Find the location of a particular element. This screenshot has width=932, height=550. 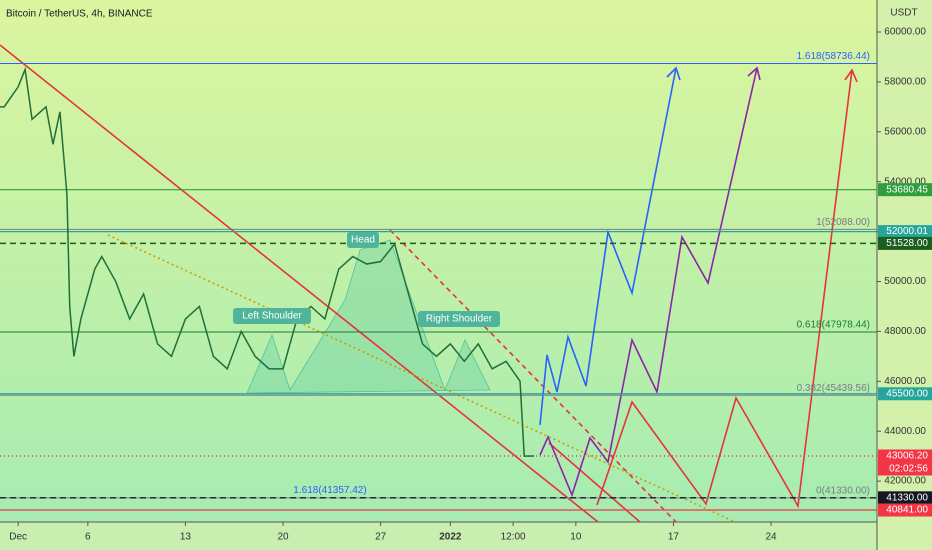

y-tick-label: 44000.00 is located at coordinates (905, 431).